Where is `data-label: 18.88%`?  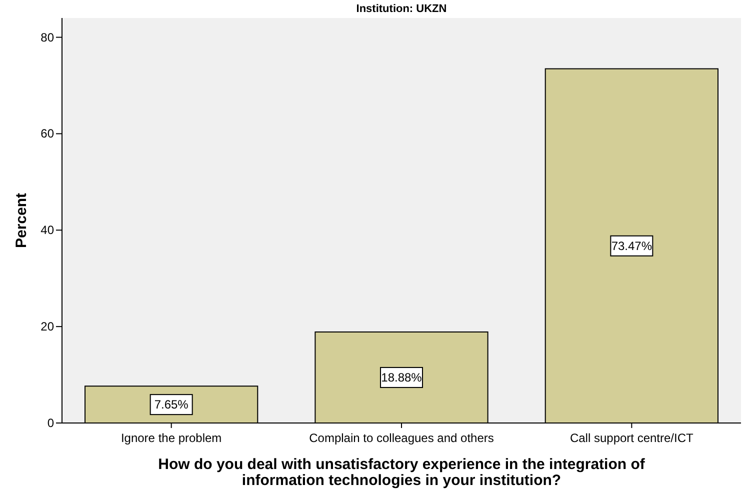
data-label: 18.88% is located at coordinates (401, 377).